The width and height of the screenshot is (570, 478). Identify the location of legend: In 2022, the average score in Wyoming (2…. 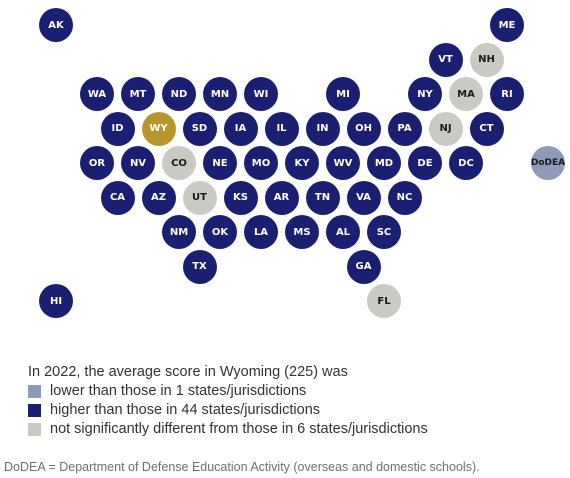
(293, 401).